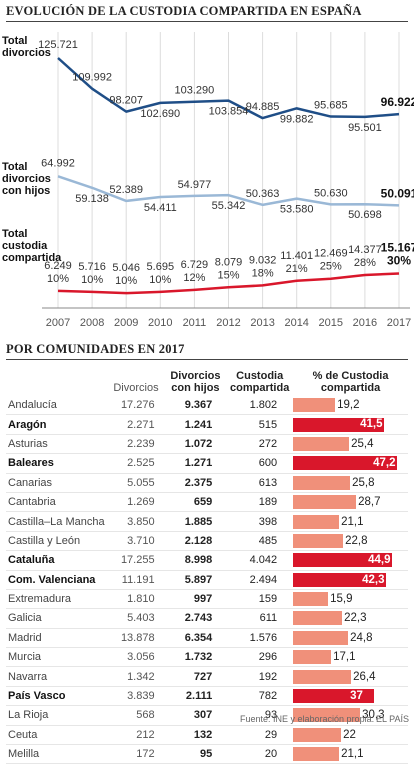 The width and height of the screenshot is (414, 764). What do you see at coordinates (399, 323) in the screenshot?
I see `x-tick-2017: 2017` at bounding box center [399, 323].